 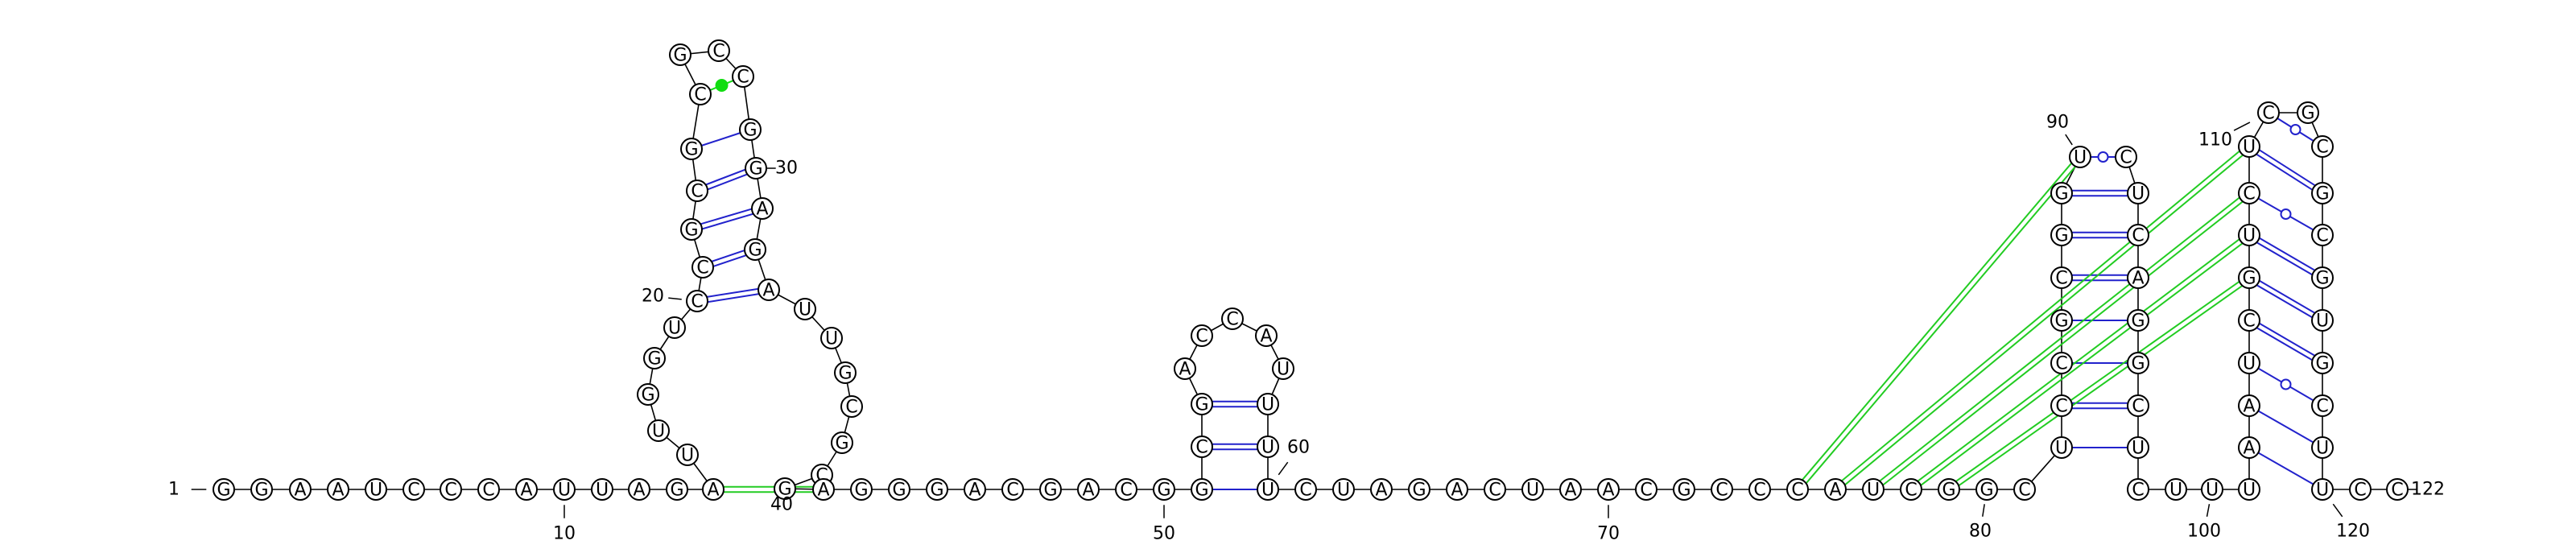 I want to click on nucleotide-122: C, so click(x=2397, y=489).